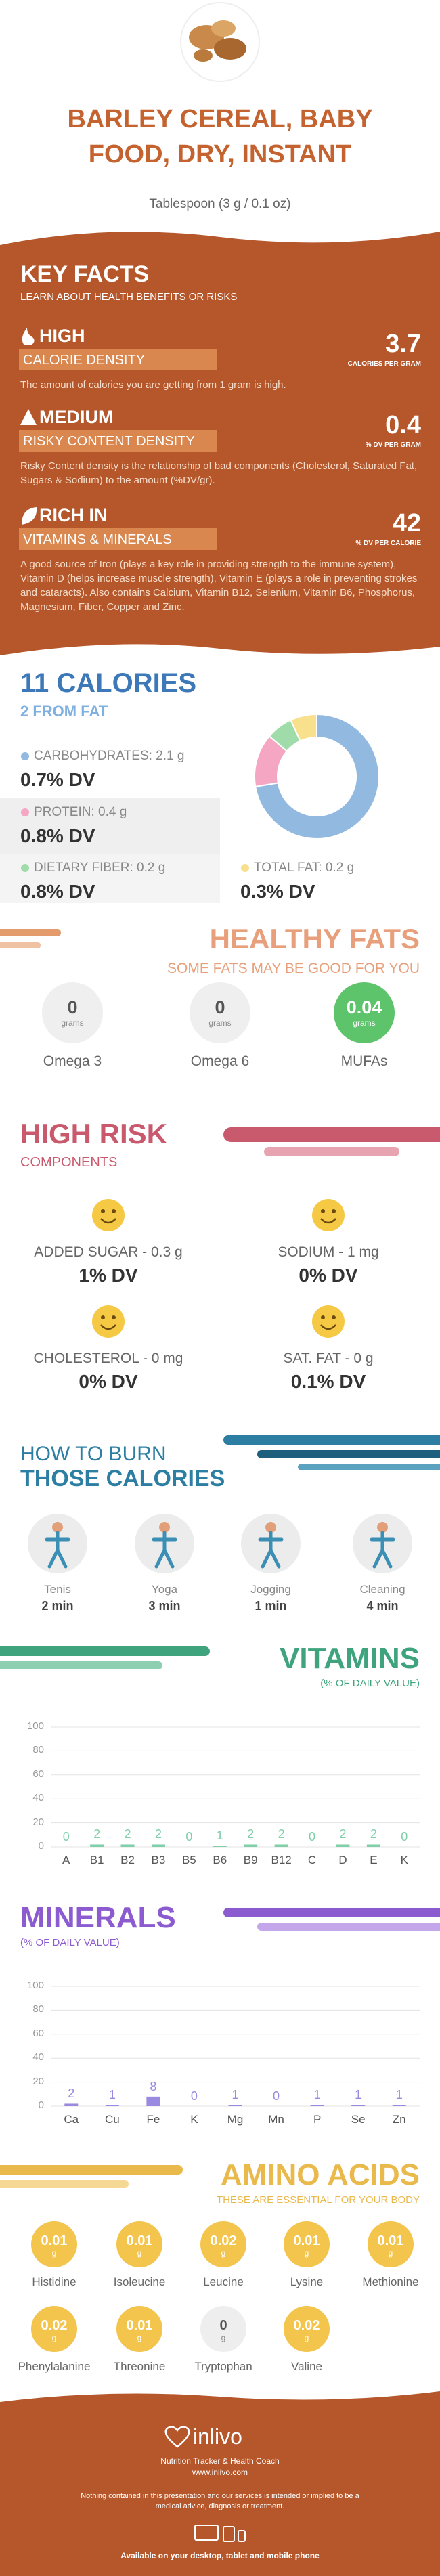 The image size is (440, 2576). I want to click on y-tick-label: 40, so click(38, 2057).